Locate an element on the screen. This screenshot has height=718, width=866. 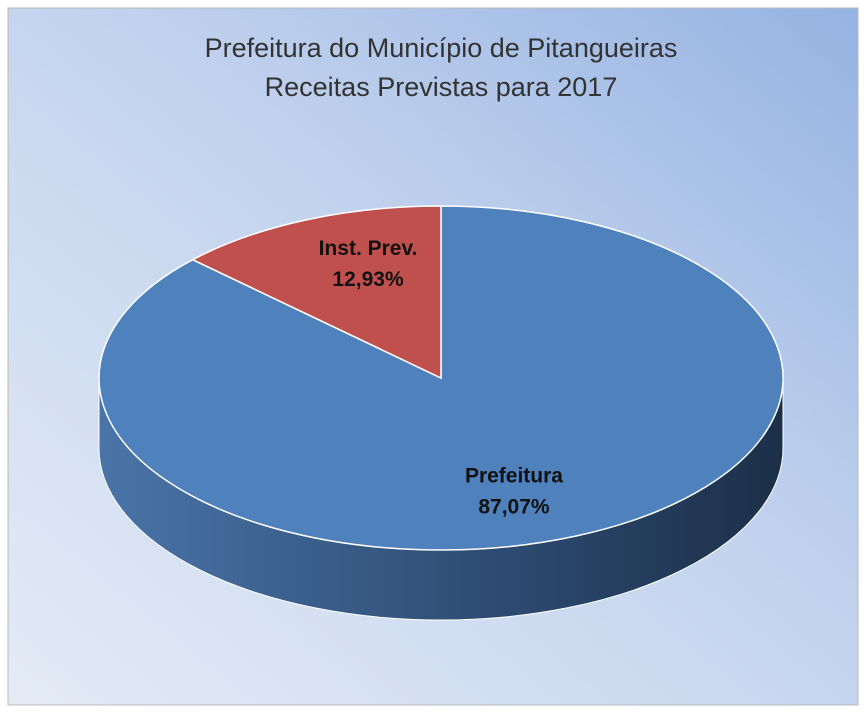
slice-label: Inst. Prev. is located at coordinates (368, 248).